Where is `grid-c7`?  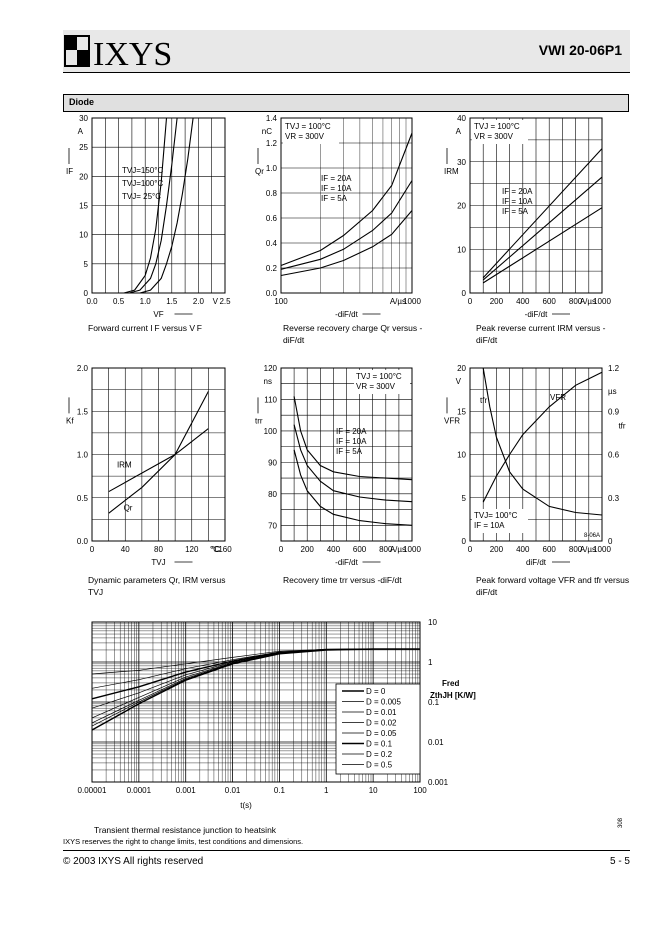 grid-c7 is located at coordinates (255, 702).